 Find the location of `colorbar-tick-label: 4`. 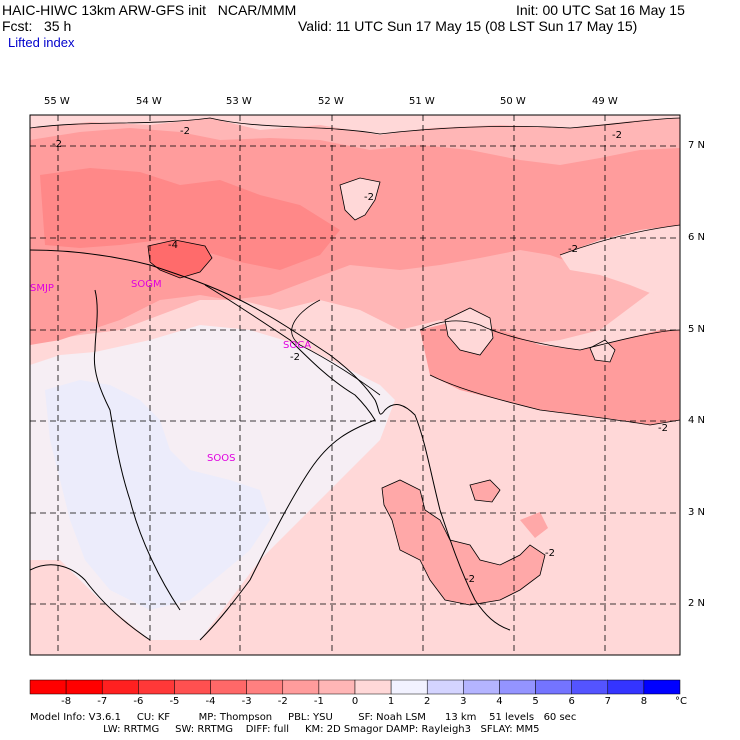

colorbar-tick-label: 4 is located at coordinates (499, 701).